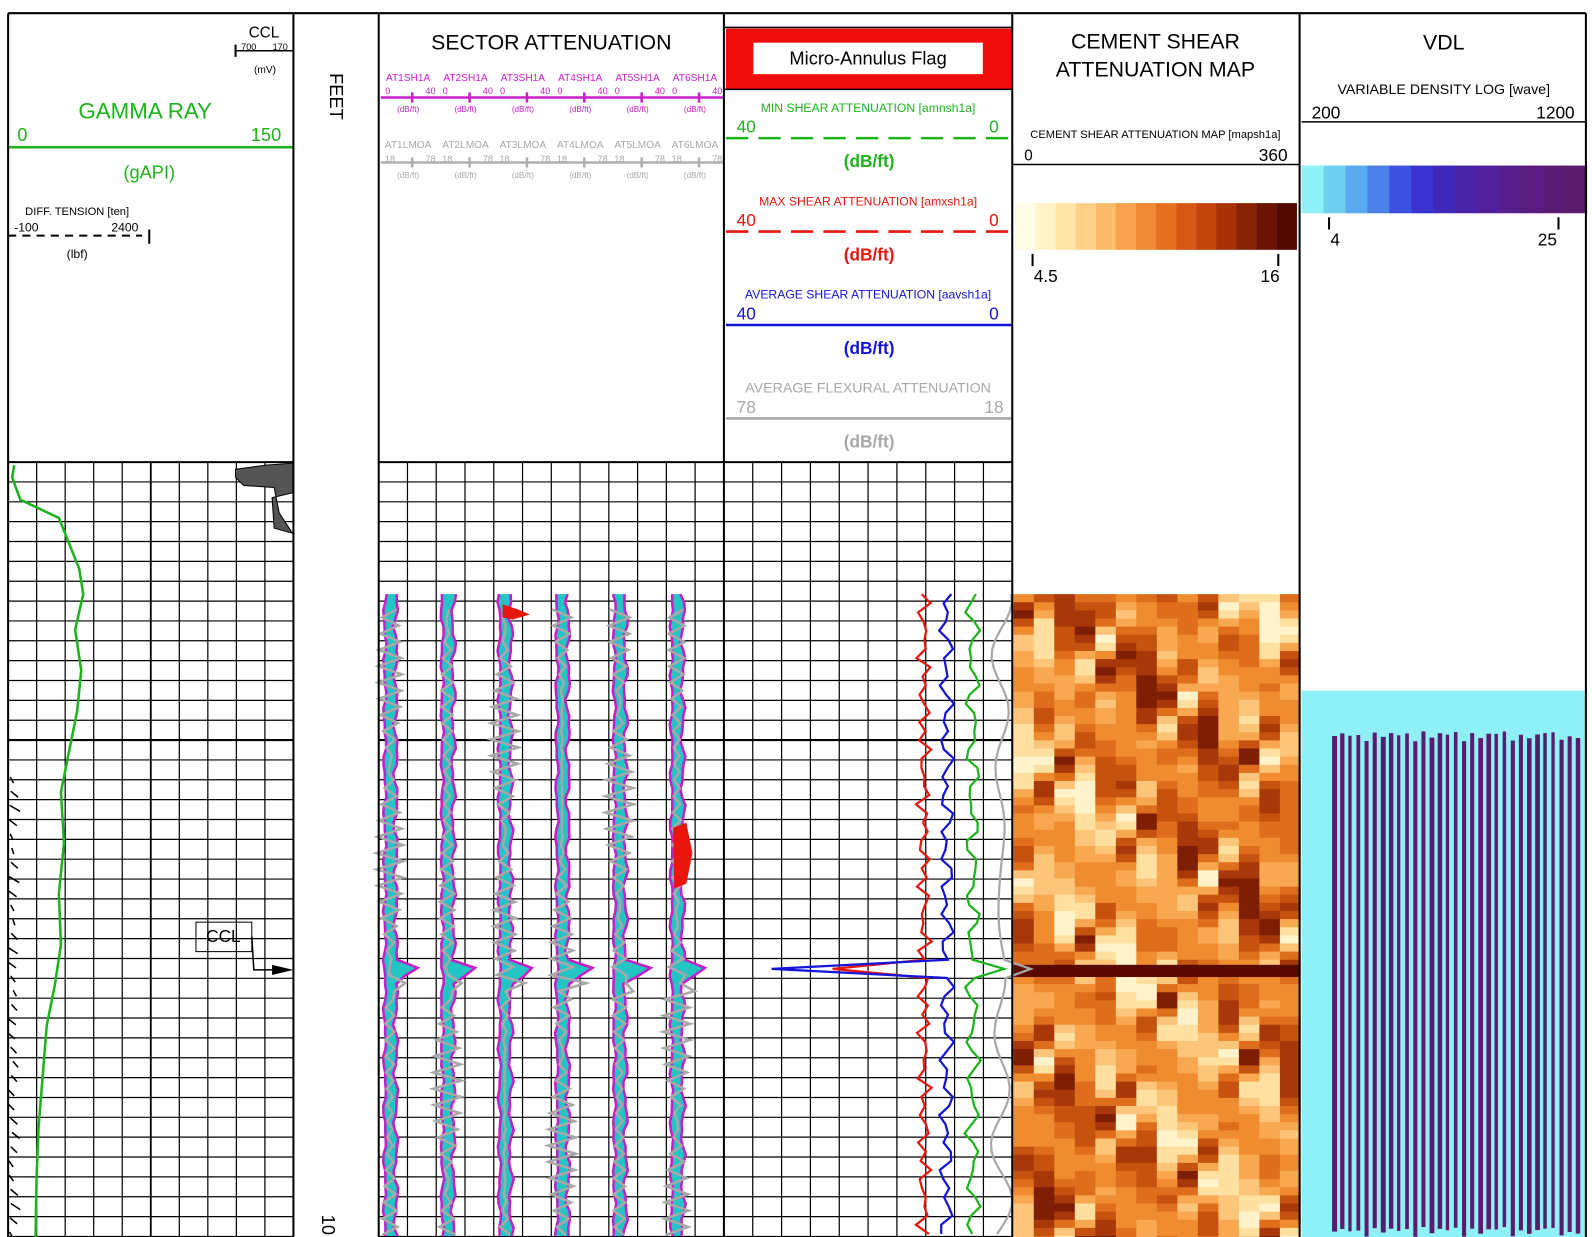  Describe the element at coordinates (1046, 276) in the screenshot. I see `map-scale-min: 4.5` at that location.